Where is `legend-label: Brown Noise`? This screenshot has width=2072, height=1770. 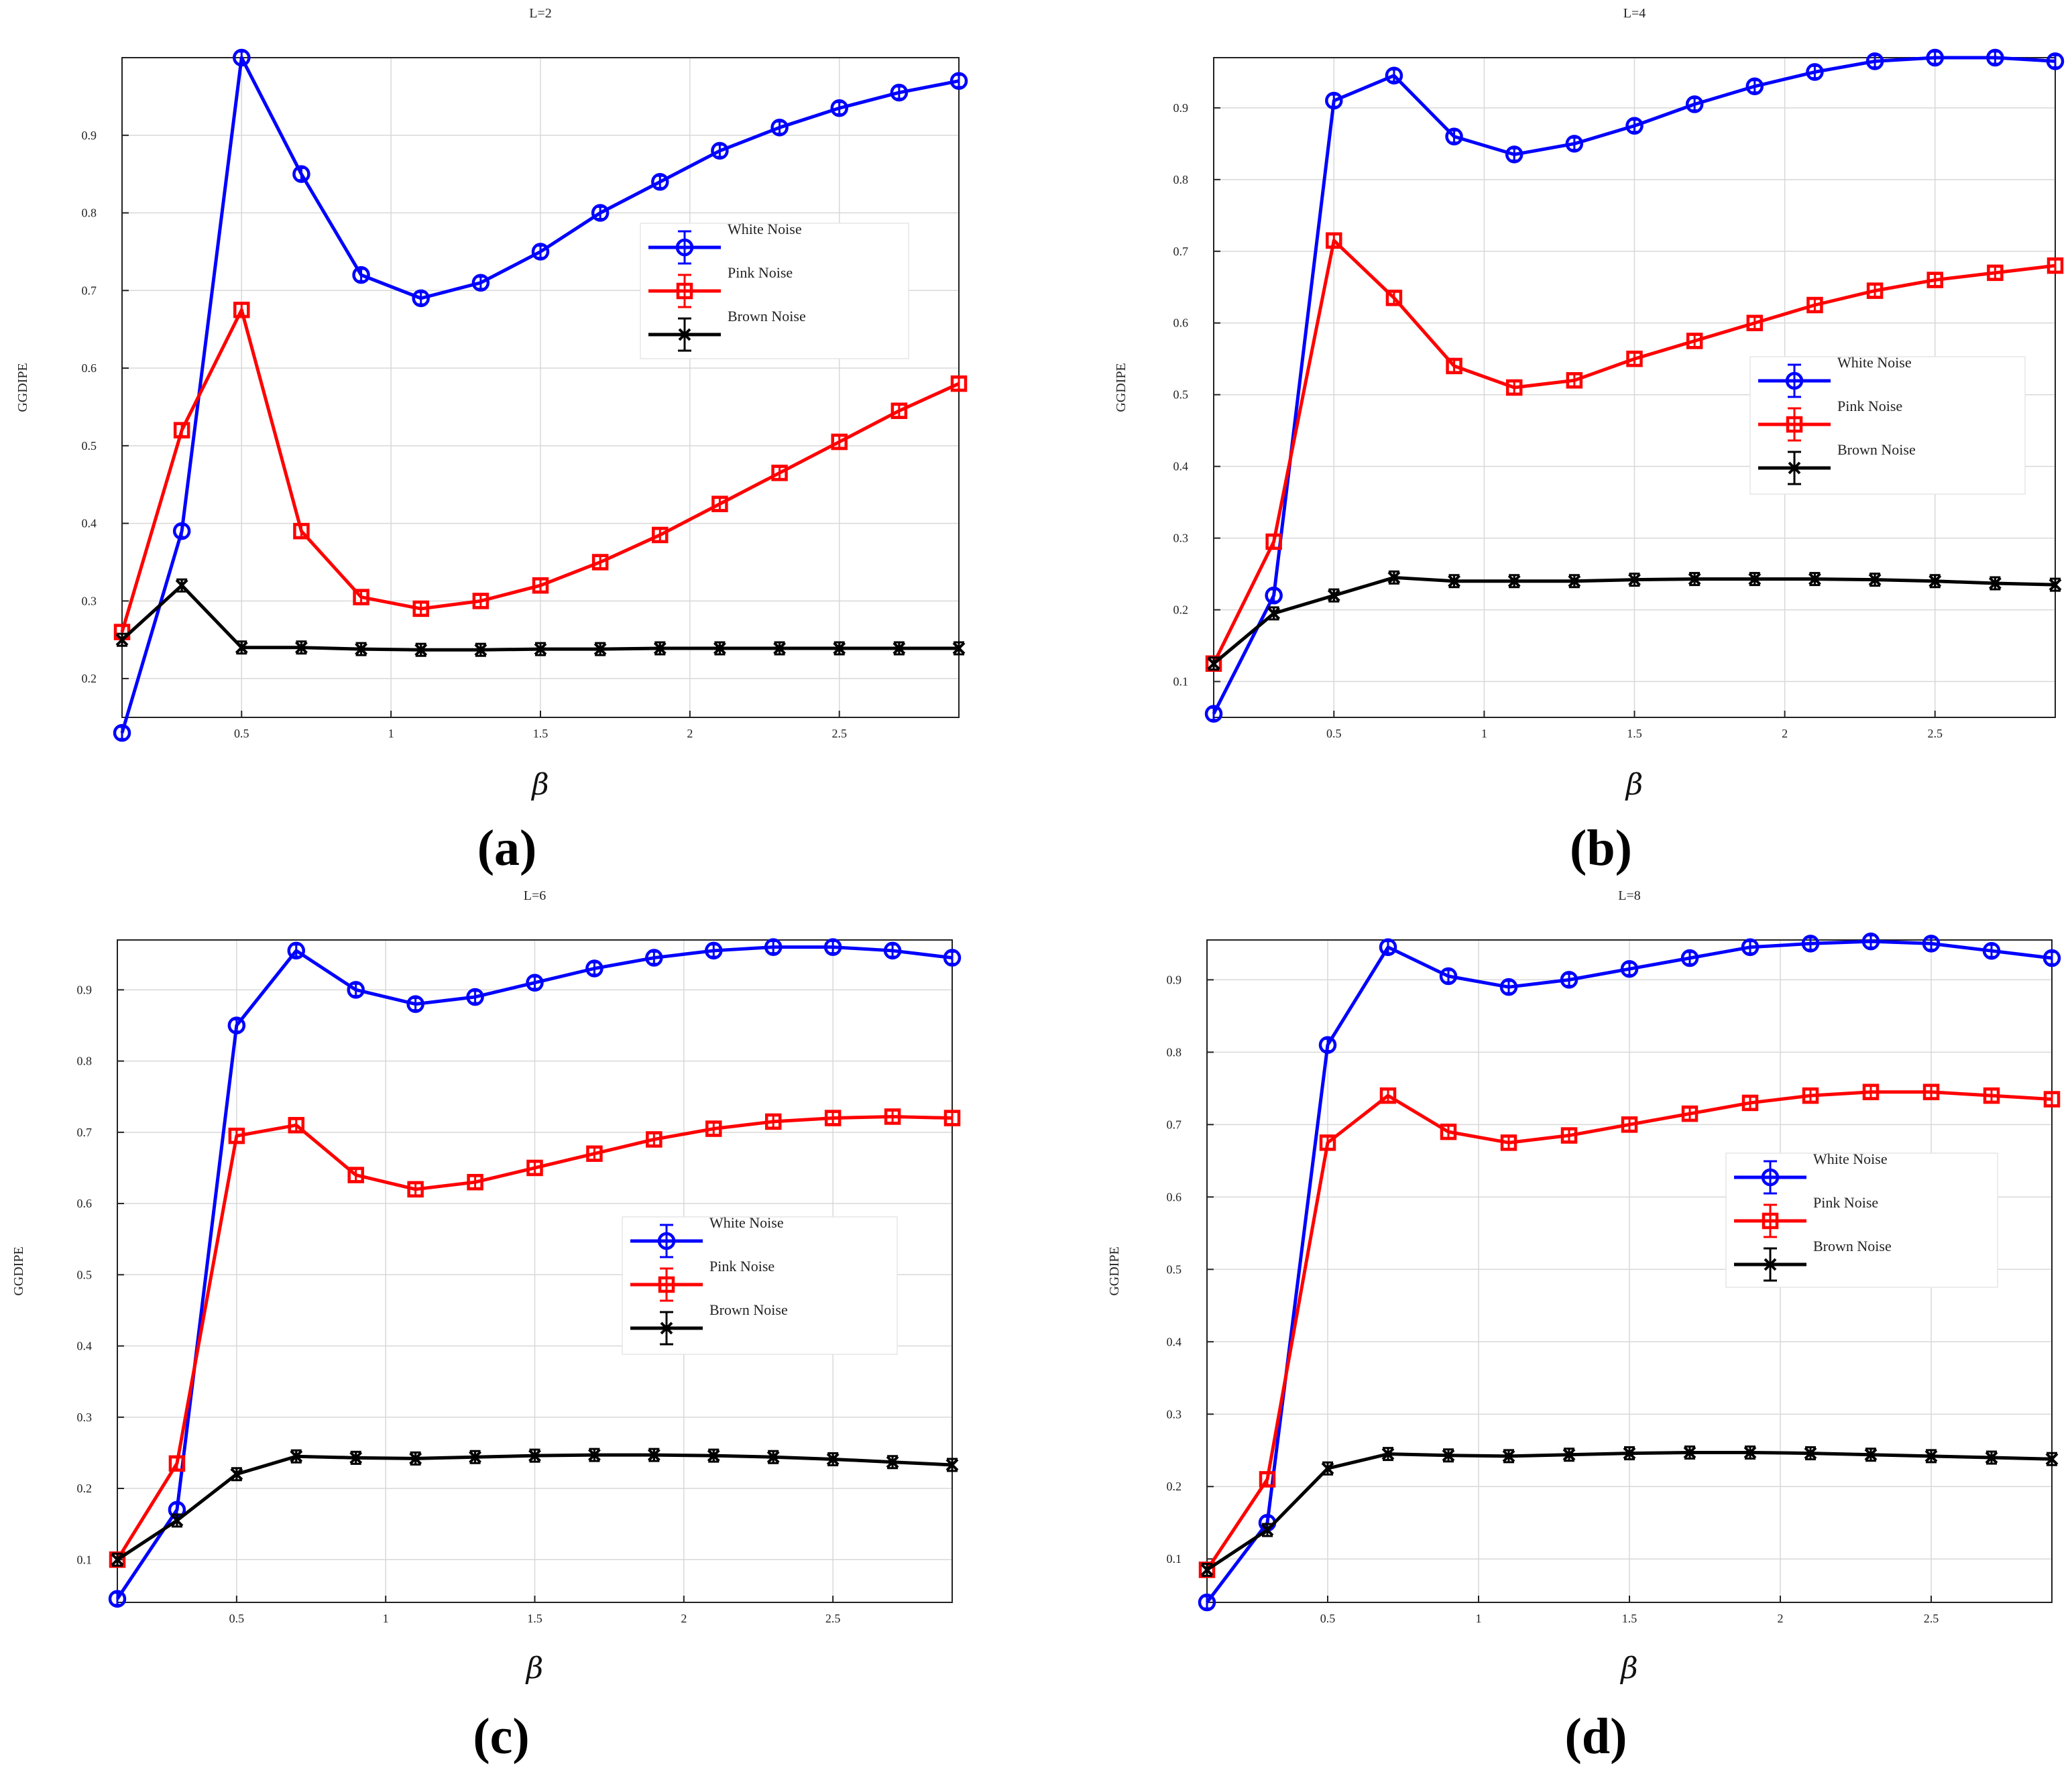 legend-label: Brown Noise is located at coordinates (1852, 1246).